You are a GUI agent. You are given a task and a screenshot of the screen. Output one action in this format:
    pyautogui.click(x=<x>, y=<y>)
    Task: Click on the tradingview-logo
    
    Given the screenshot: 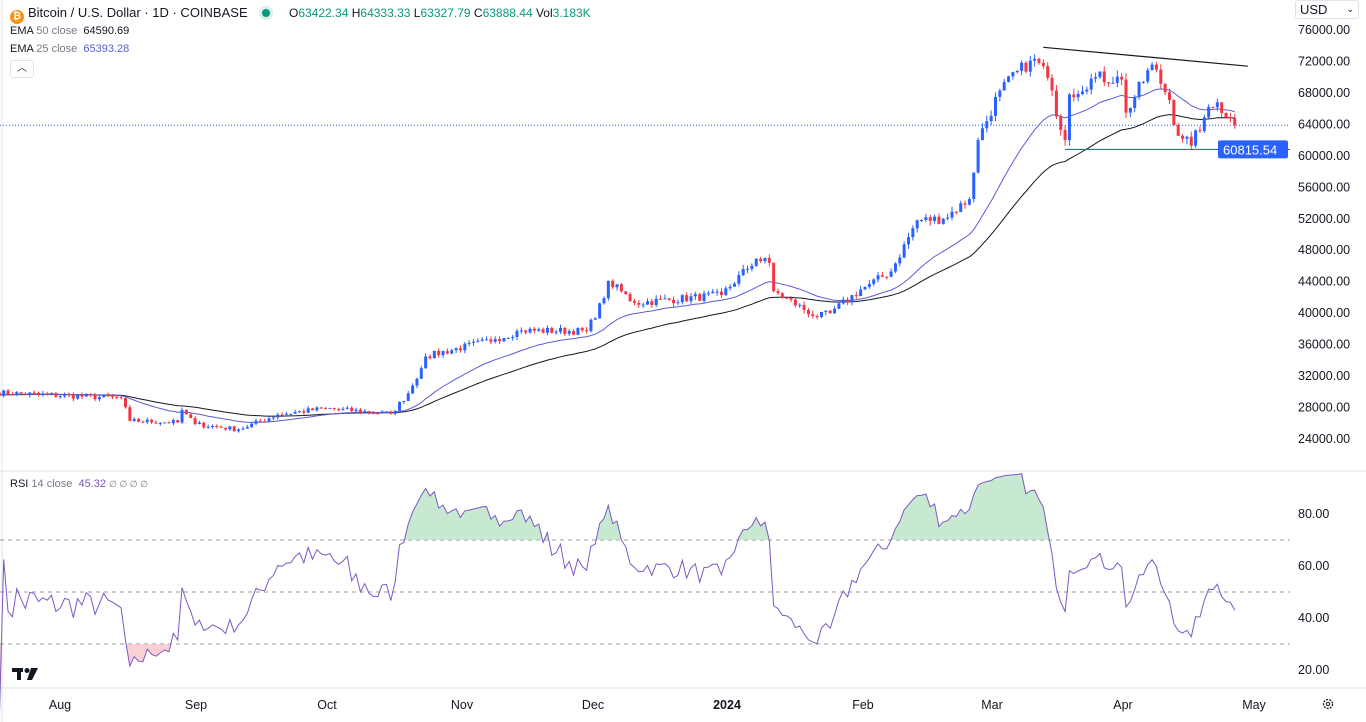 What is the action you would take?
    pyautogui.click(x=25, y=674)
    